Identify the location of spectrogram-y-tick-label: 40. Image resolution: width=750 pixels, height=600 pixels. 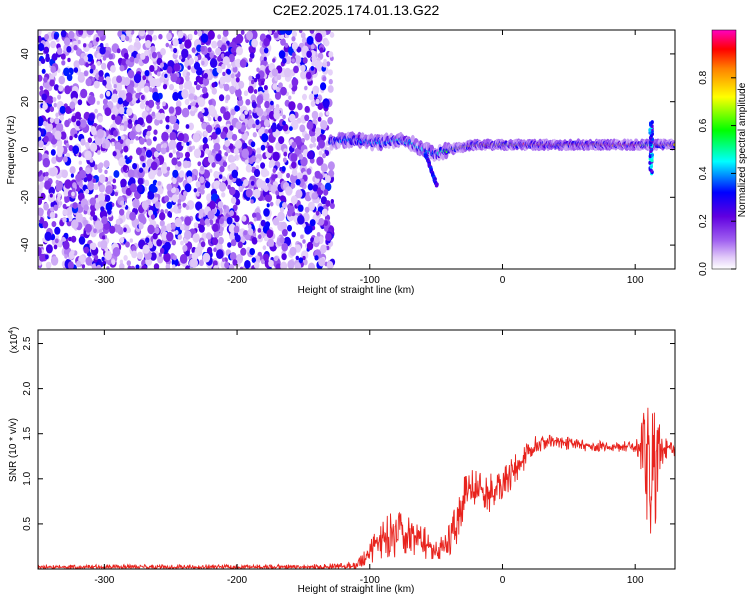
(25, 54).